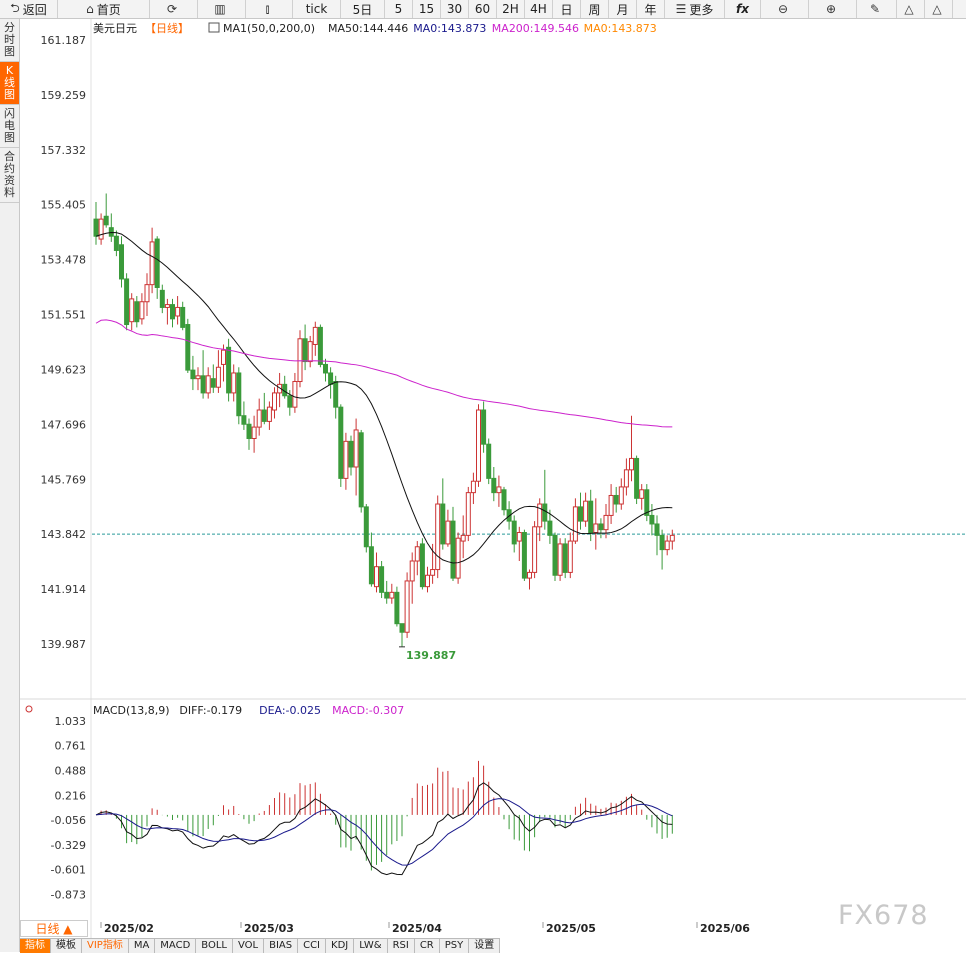  What do you see at coordinates (9, 40) in the screenshot?
I see `side-tab-0: 分时图` at bounding box center [9, 40].